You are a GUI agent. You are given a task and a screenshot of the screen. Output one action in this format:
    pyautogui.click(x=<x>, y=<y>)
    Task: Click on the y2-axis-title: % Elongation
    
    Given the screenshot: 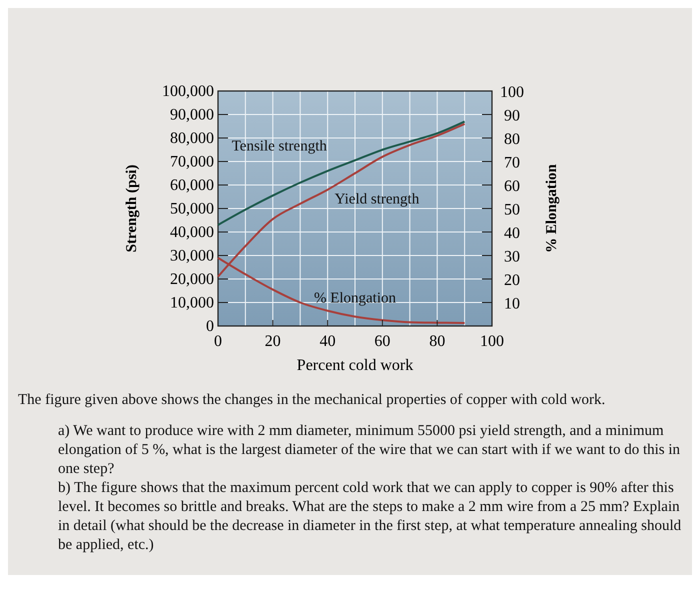 What is the action you would take?
    pyautogui.click(x=552, y=208)
    